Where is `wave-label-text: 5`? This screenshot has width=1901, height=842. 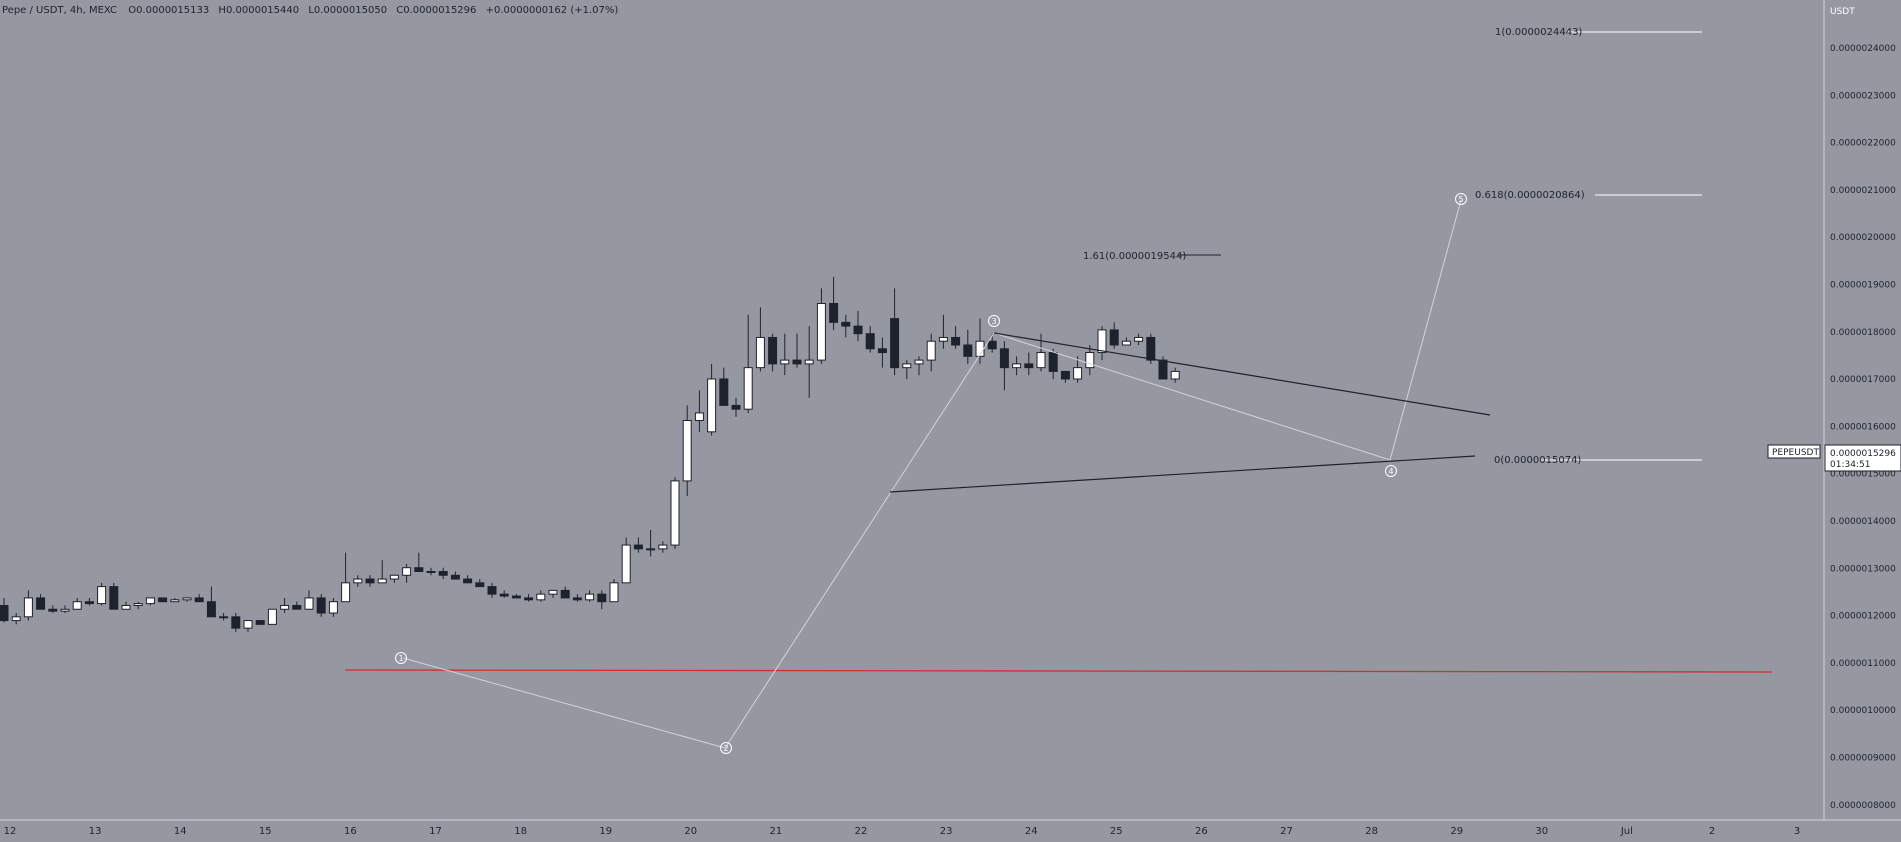
wave-label-text: 5 is located at coordinates (1460, 199).